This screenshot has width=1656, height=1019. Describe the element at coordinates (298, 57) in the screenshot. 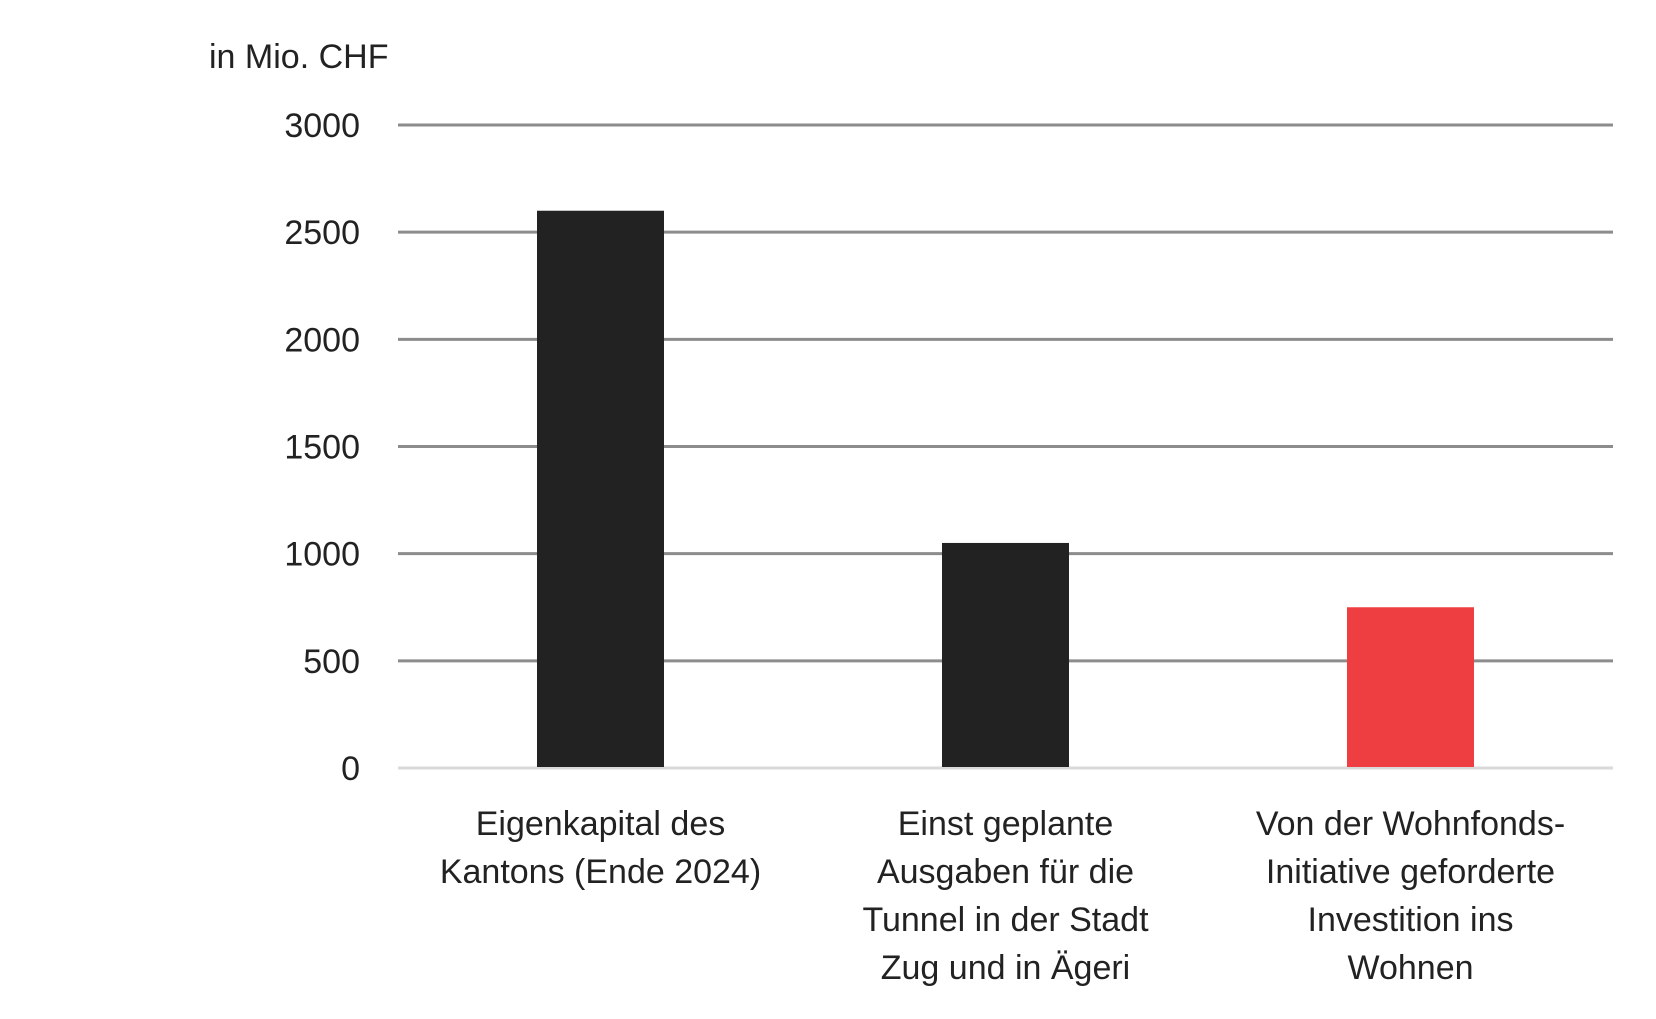

I see `unit-label: in Mio. CHF` at that location.